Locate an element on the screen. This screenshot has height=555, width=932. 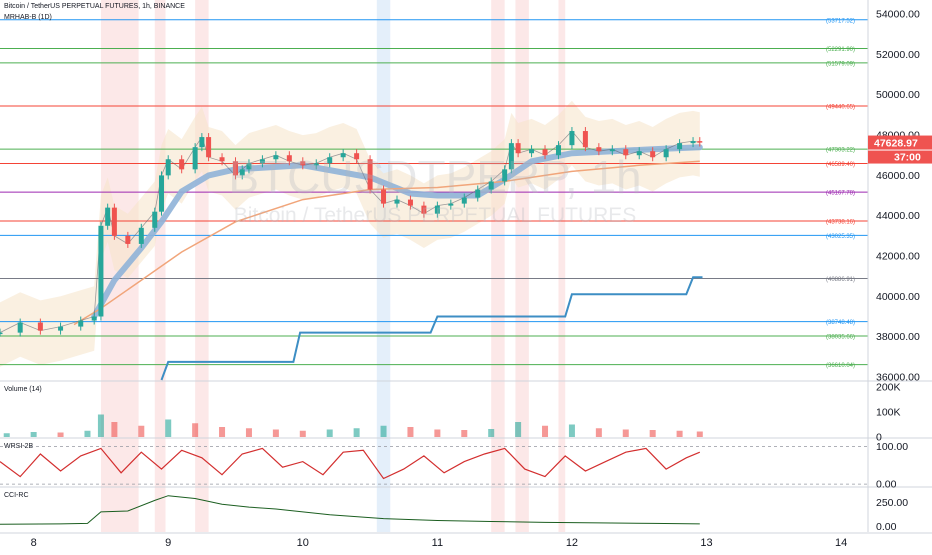
price-axis-tick: 44000.00 is located at coordinates (898, 216).